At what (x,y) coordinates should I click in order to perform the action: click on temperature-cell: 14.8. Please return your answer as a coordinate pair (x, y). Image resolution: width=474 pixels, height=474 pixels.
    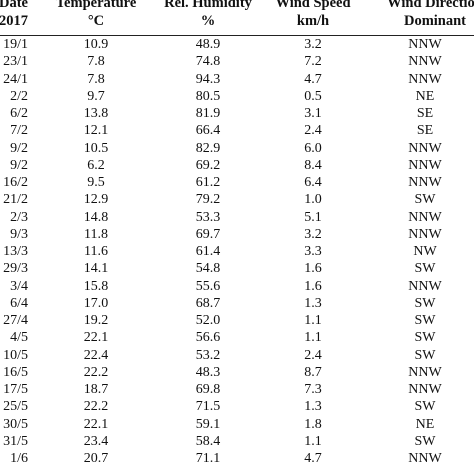
    Looking at the image, I should click on (96, 217).